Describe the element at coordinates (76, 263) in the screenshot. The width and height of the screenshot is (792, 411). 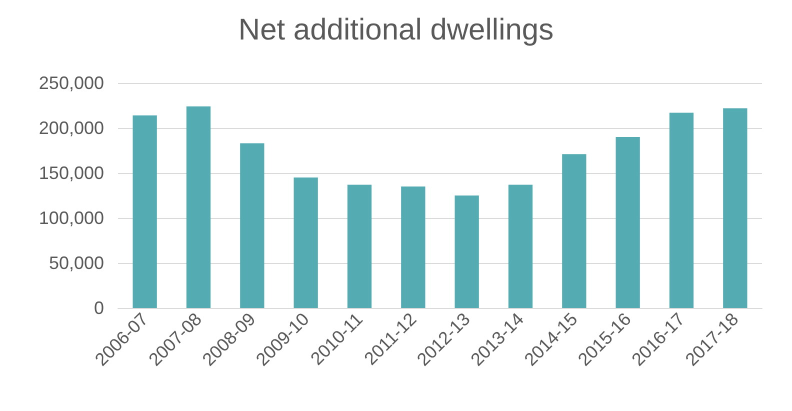
I see `y-tick-label: 50,000` at that location.